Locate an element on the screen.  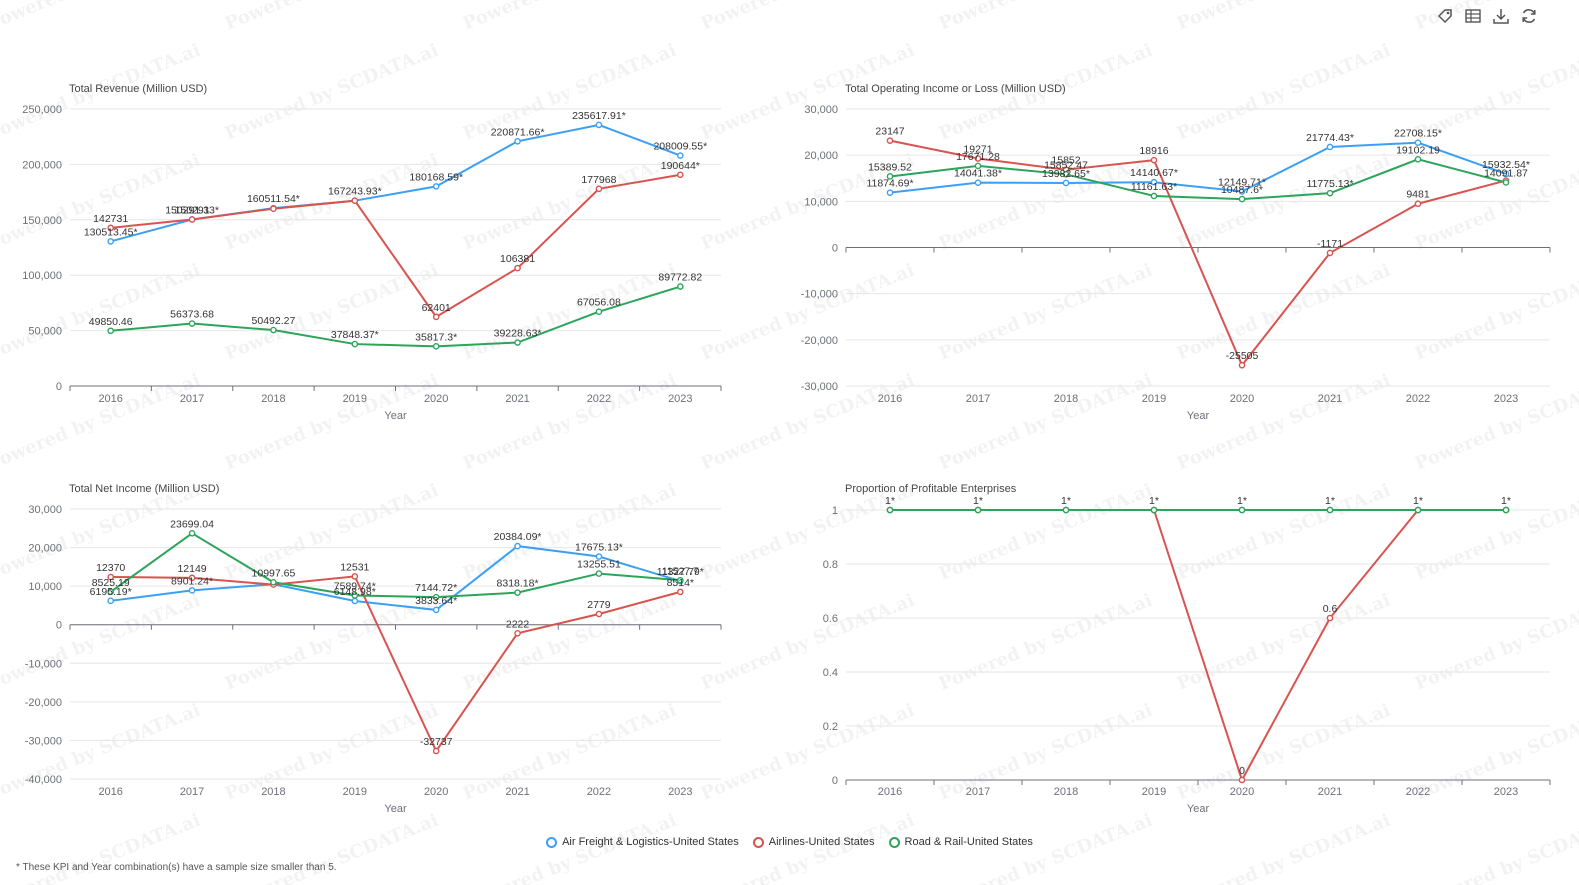
data-label: 15852.47 is located at coordinates (1066, 165).